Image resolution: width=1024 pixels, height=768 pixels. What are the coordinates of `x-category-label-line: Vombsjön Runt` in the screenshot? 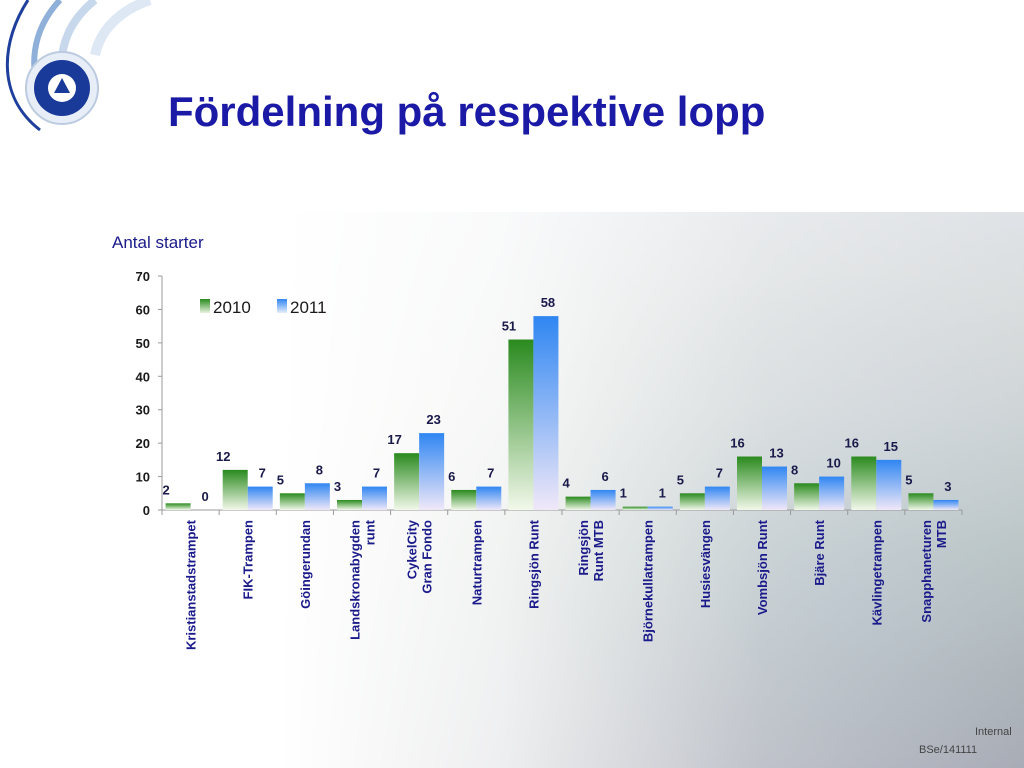 It's located at (762, 567).